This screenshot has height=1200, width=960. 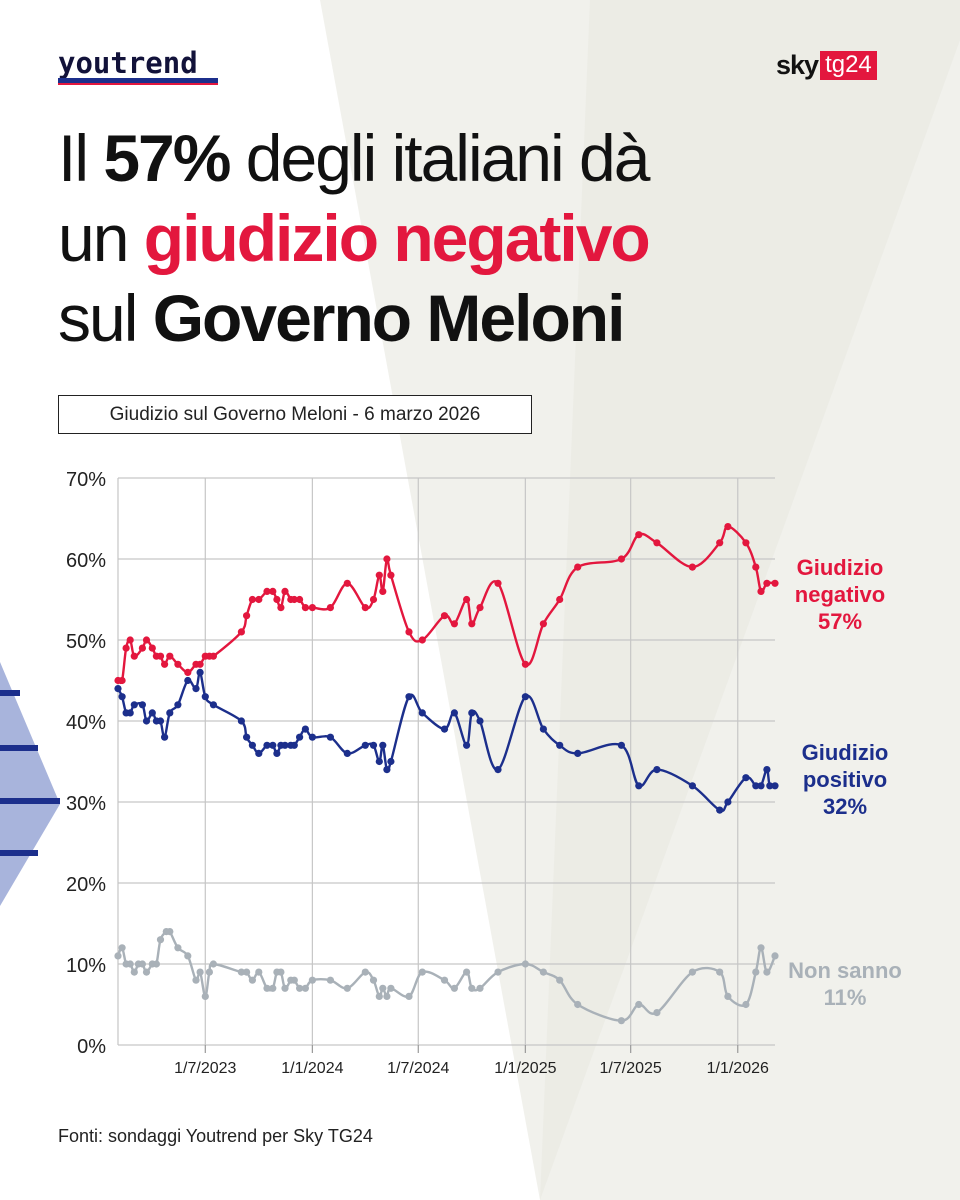 I want to click on skytg24-logo: sky tg24, so click(x=826, y=65).